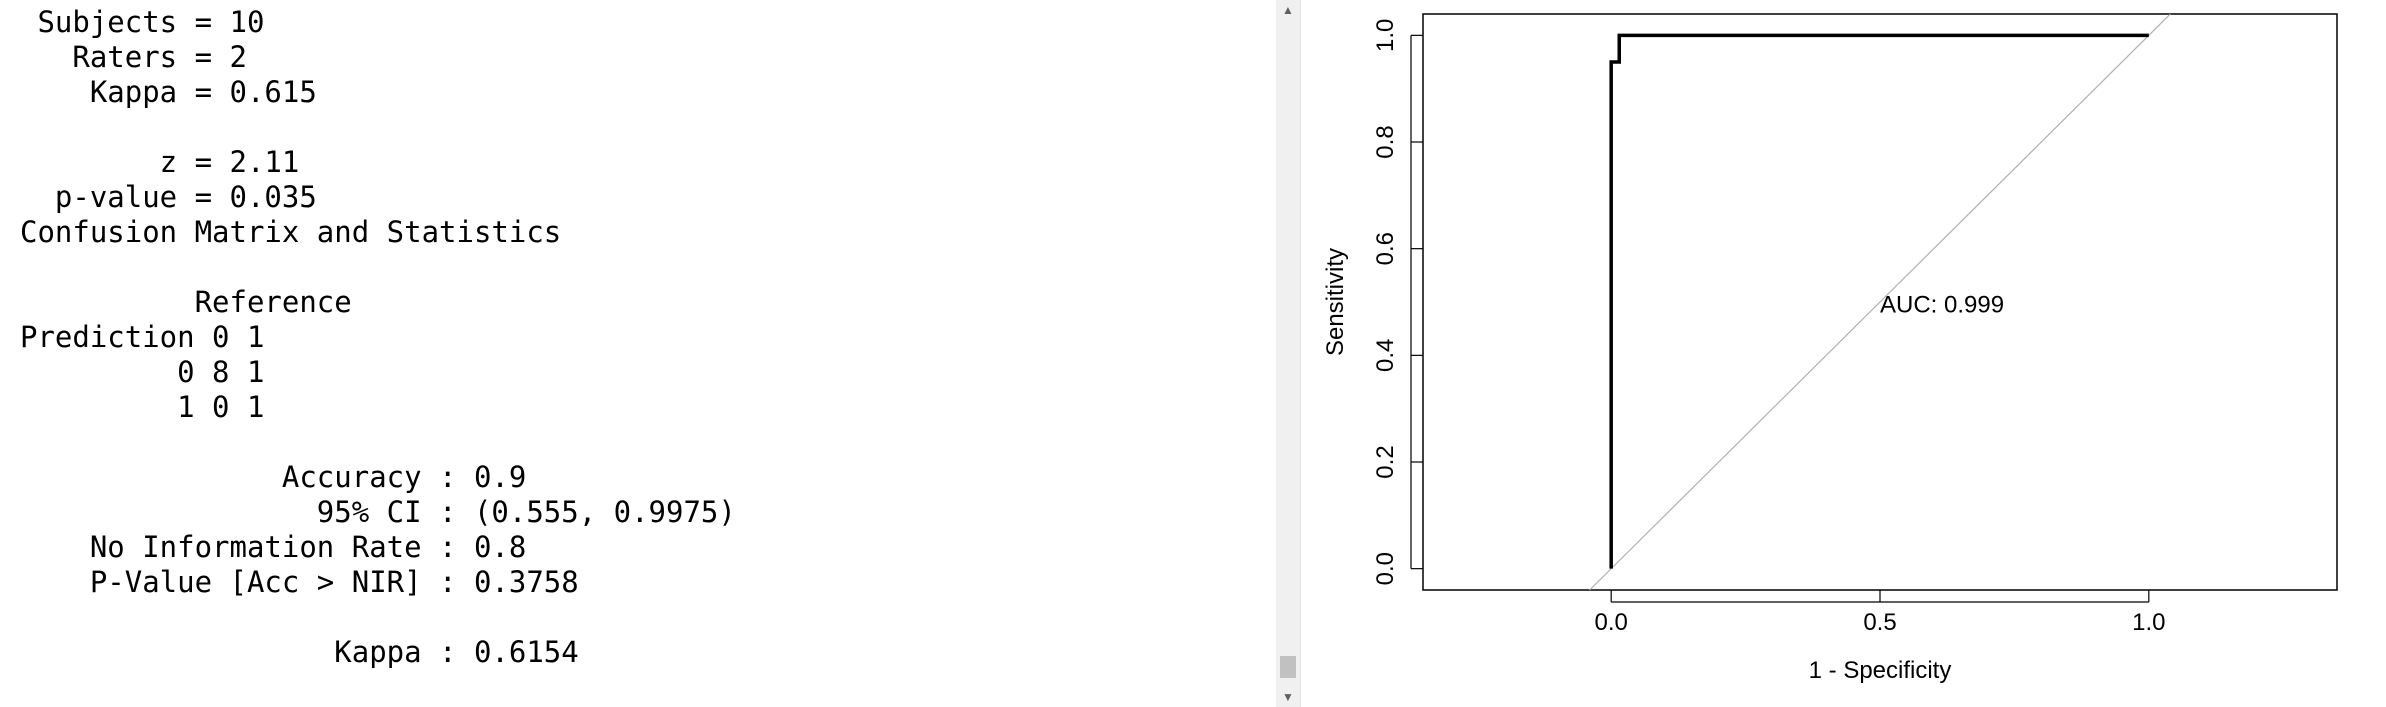  Describe the element at coordinates (133, 57) in the screenshot. I see `console-line: Raters = 2` at that location.